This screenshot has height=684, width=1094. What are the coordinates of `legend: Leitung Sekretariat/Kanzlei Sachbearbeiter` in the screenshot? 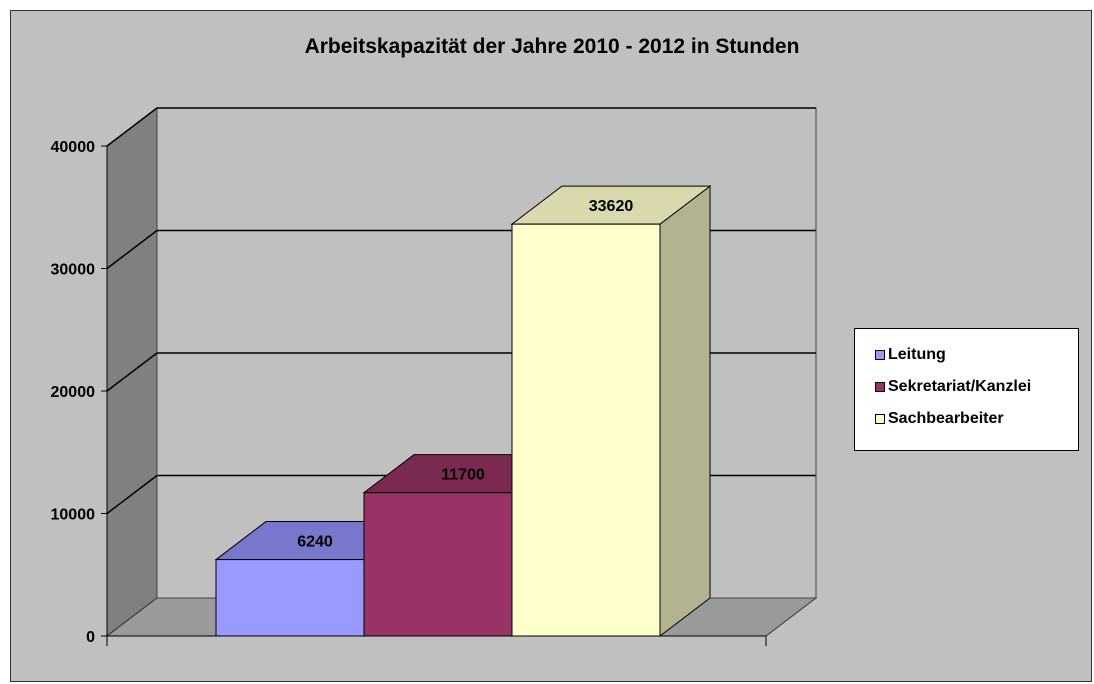 It's located at (966, 389).